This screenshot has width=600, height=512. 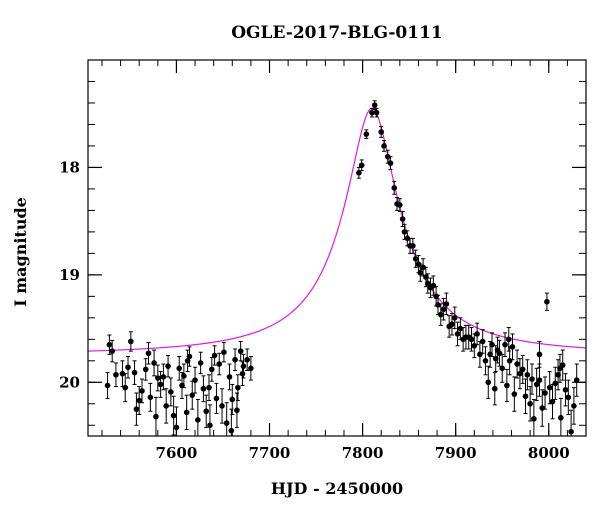 I want to click on x-axis-label: HJD - 2450000, so click(x=337, y=488).